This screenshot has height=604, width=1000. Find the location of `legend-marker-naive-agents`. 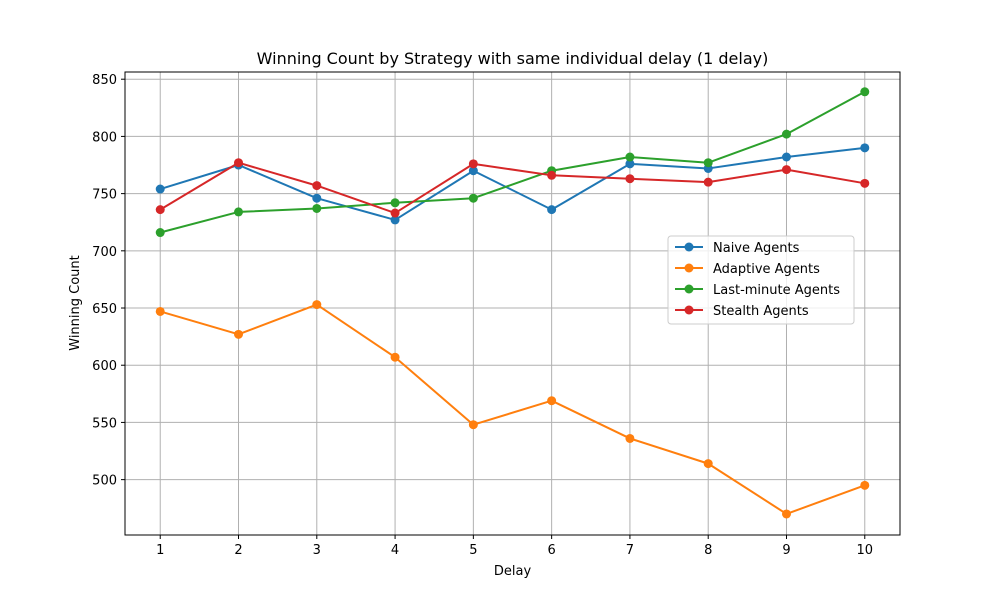

legend-marker-naive-agents is located at coordinates (689, 247).